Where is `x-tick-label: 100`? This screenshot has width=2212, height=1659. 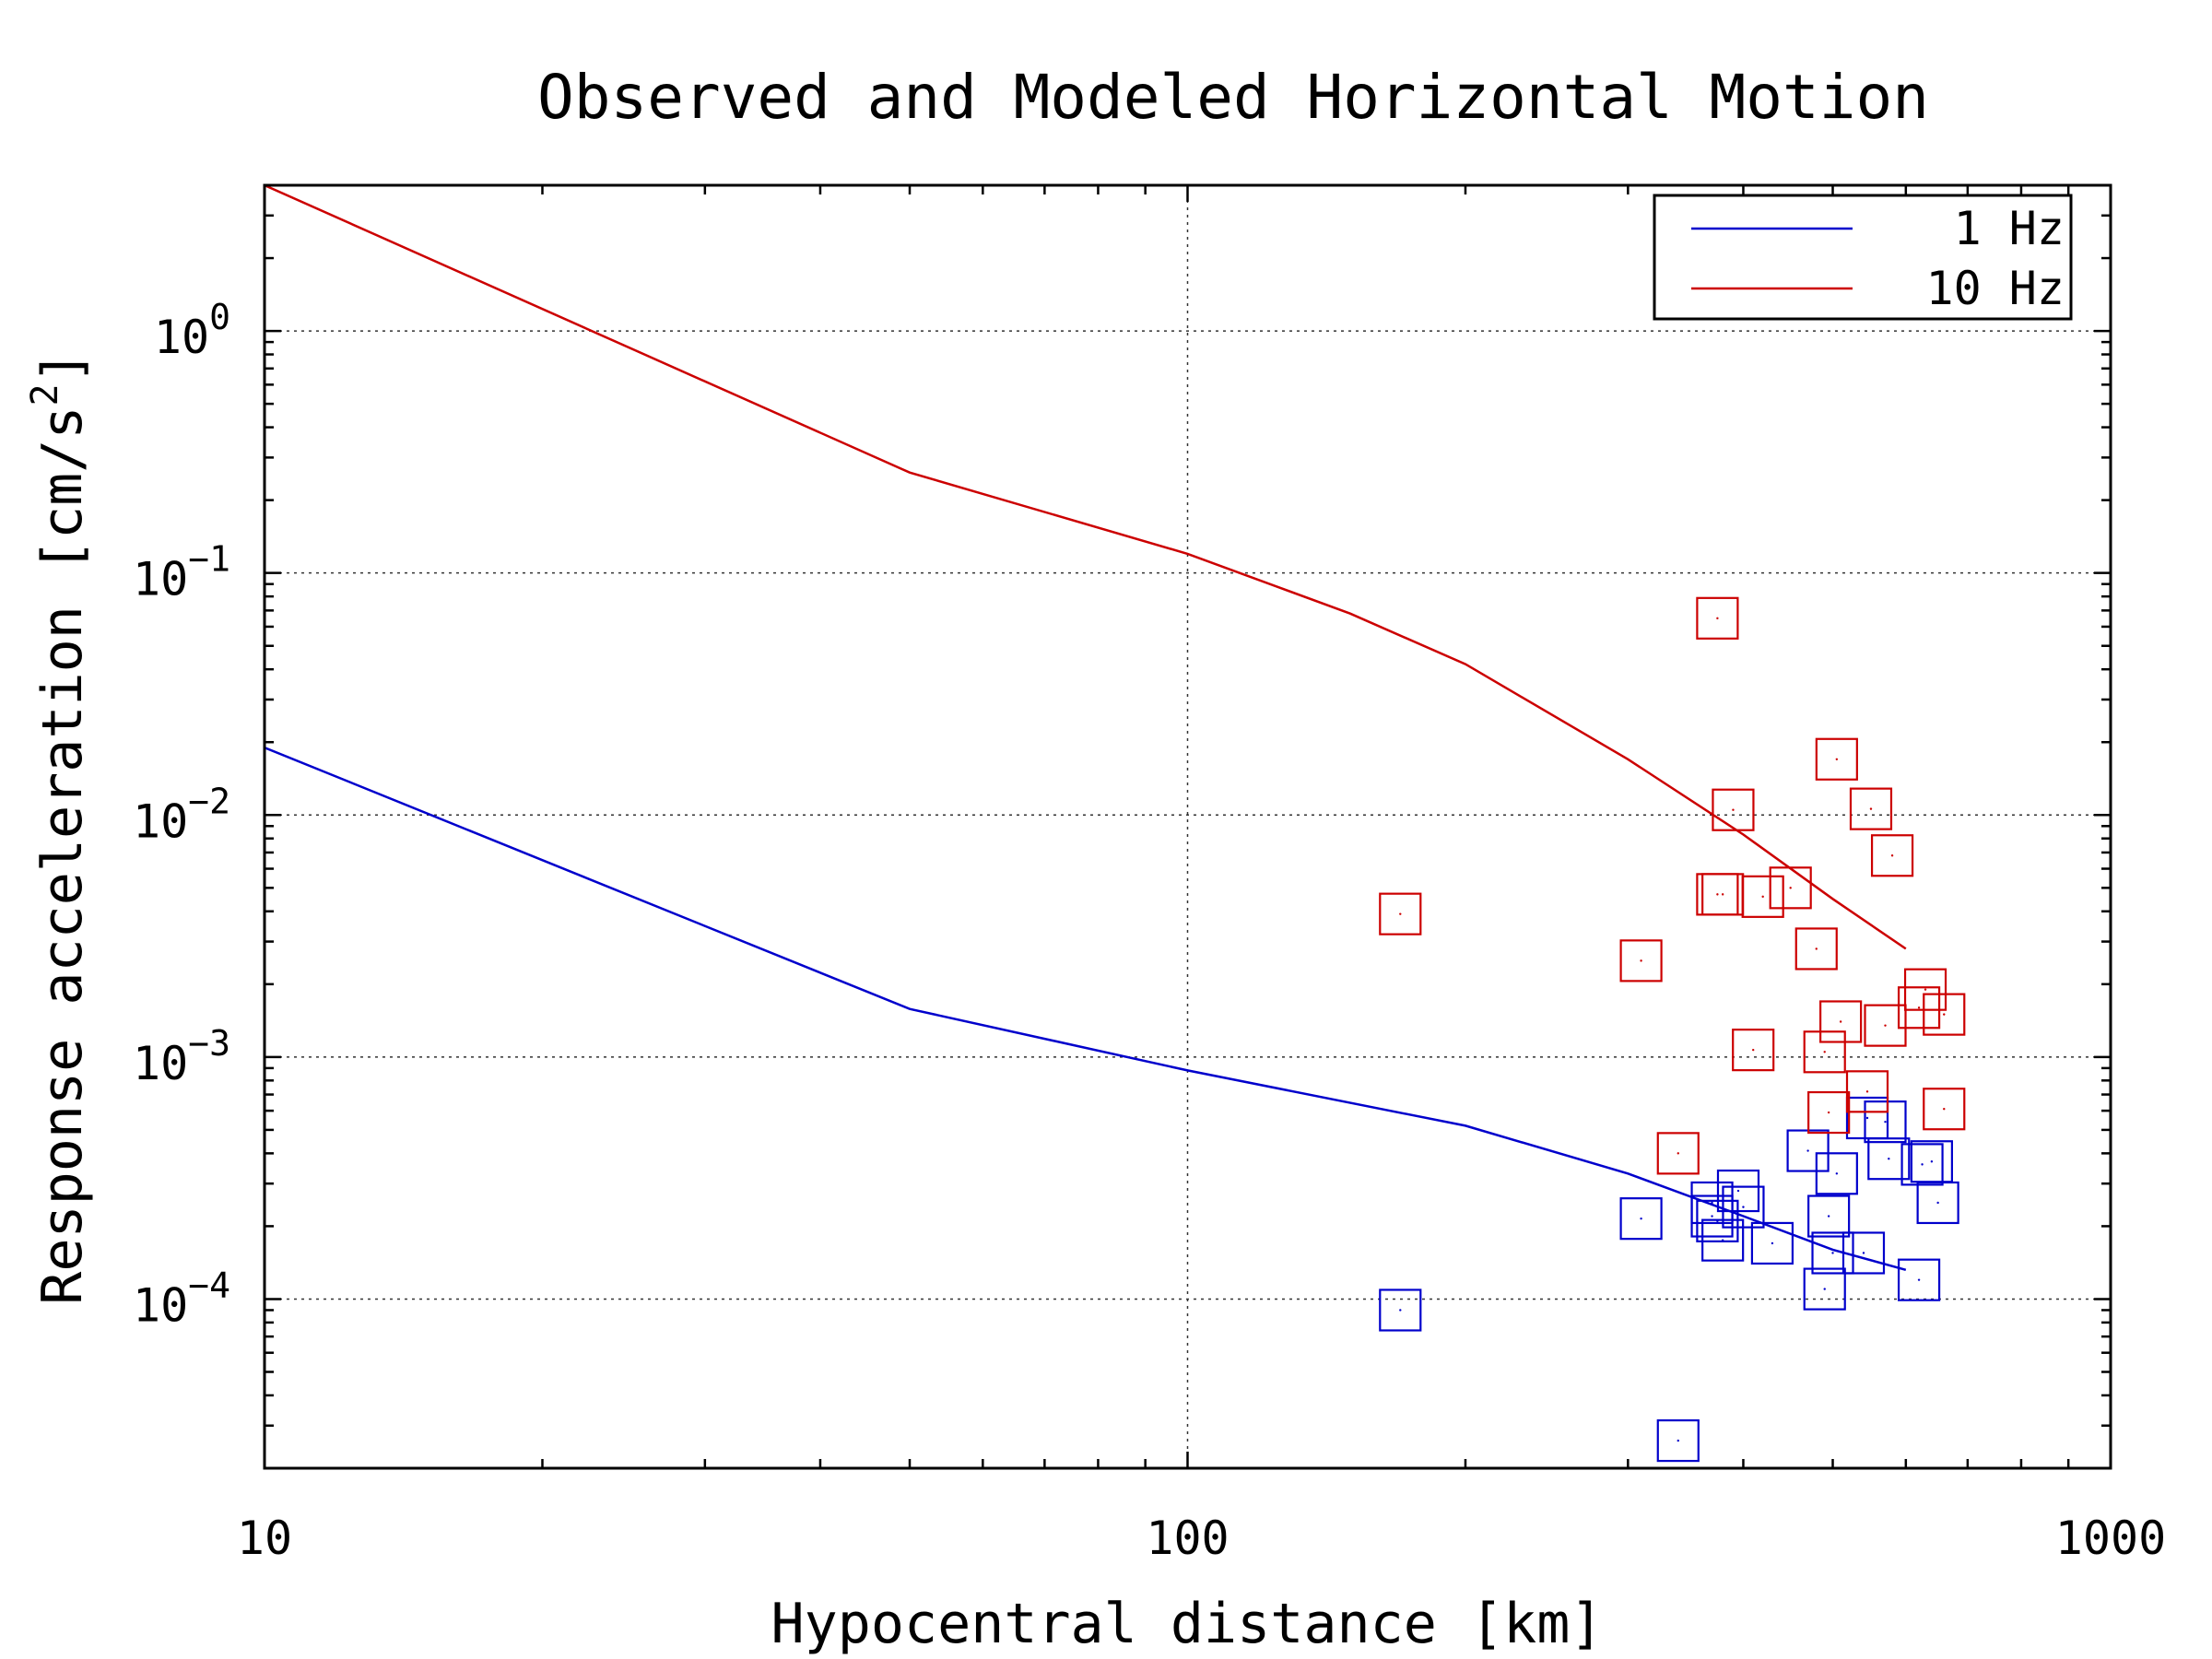
x-tick-label: 100 is located at coordinates (1187, 1538).